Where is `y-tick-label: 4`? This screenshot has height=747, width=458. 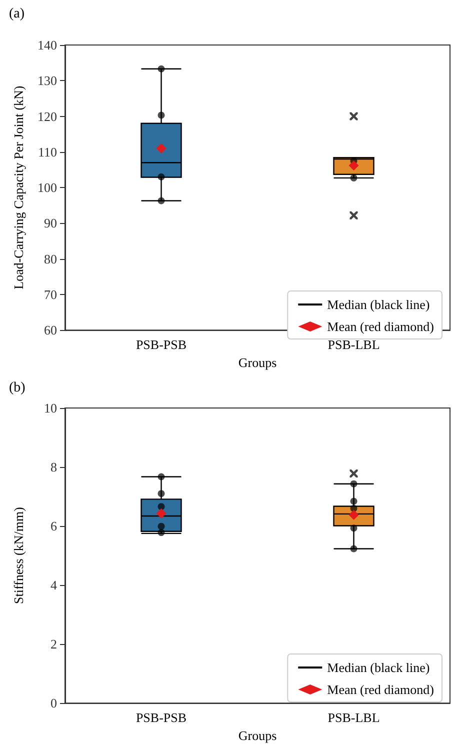 y-tick-label: 4 is located at coordinates (54, 585).